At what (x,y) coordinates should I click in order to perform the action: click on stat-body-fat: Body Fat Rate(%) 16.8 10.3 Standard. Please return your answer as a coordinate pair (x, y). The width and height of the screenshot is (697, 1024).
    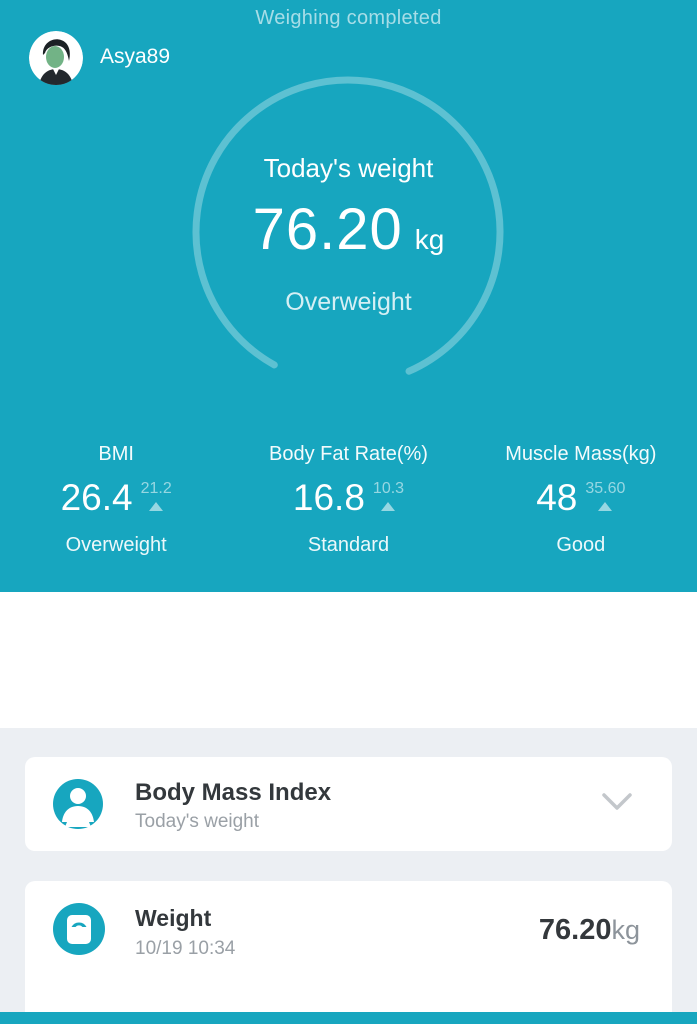
    Looking at the image, I should click on (348, 500).